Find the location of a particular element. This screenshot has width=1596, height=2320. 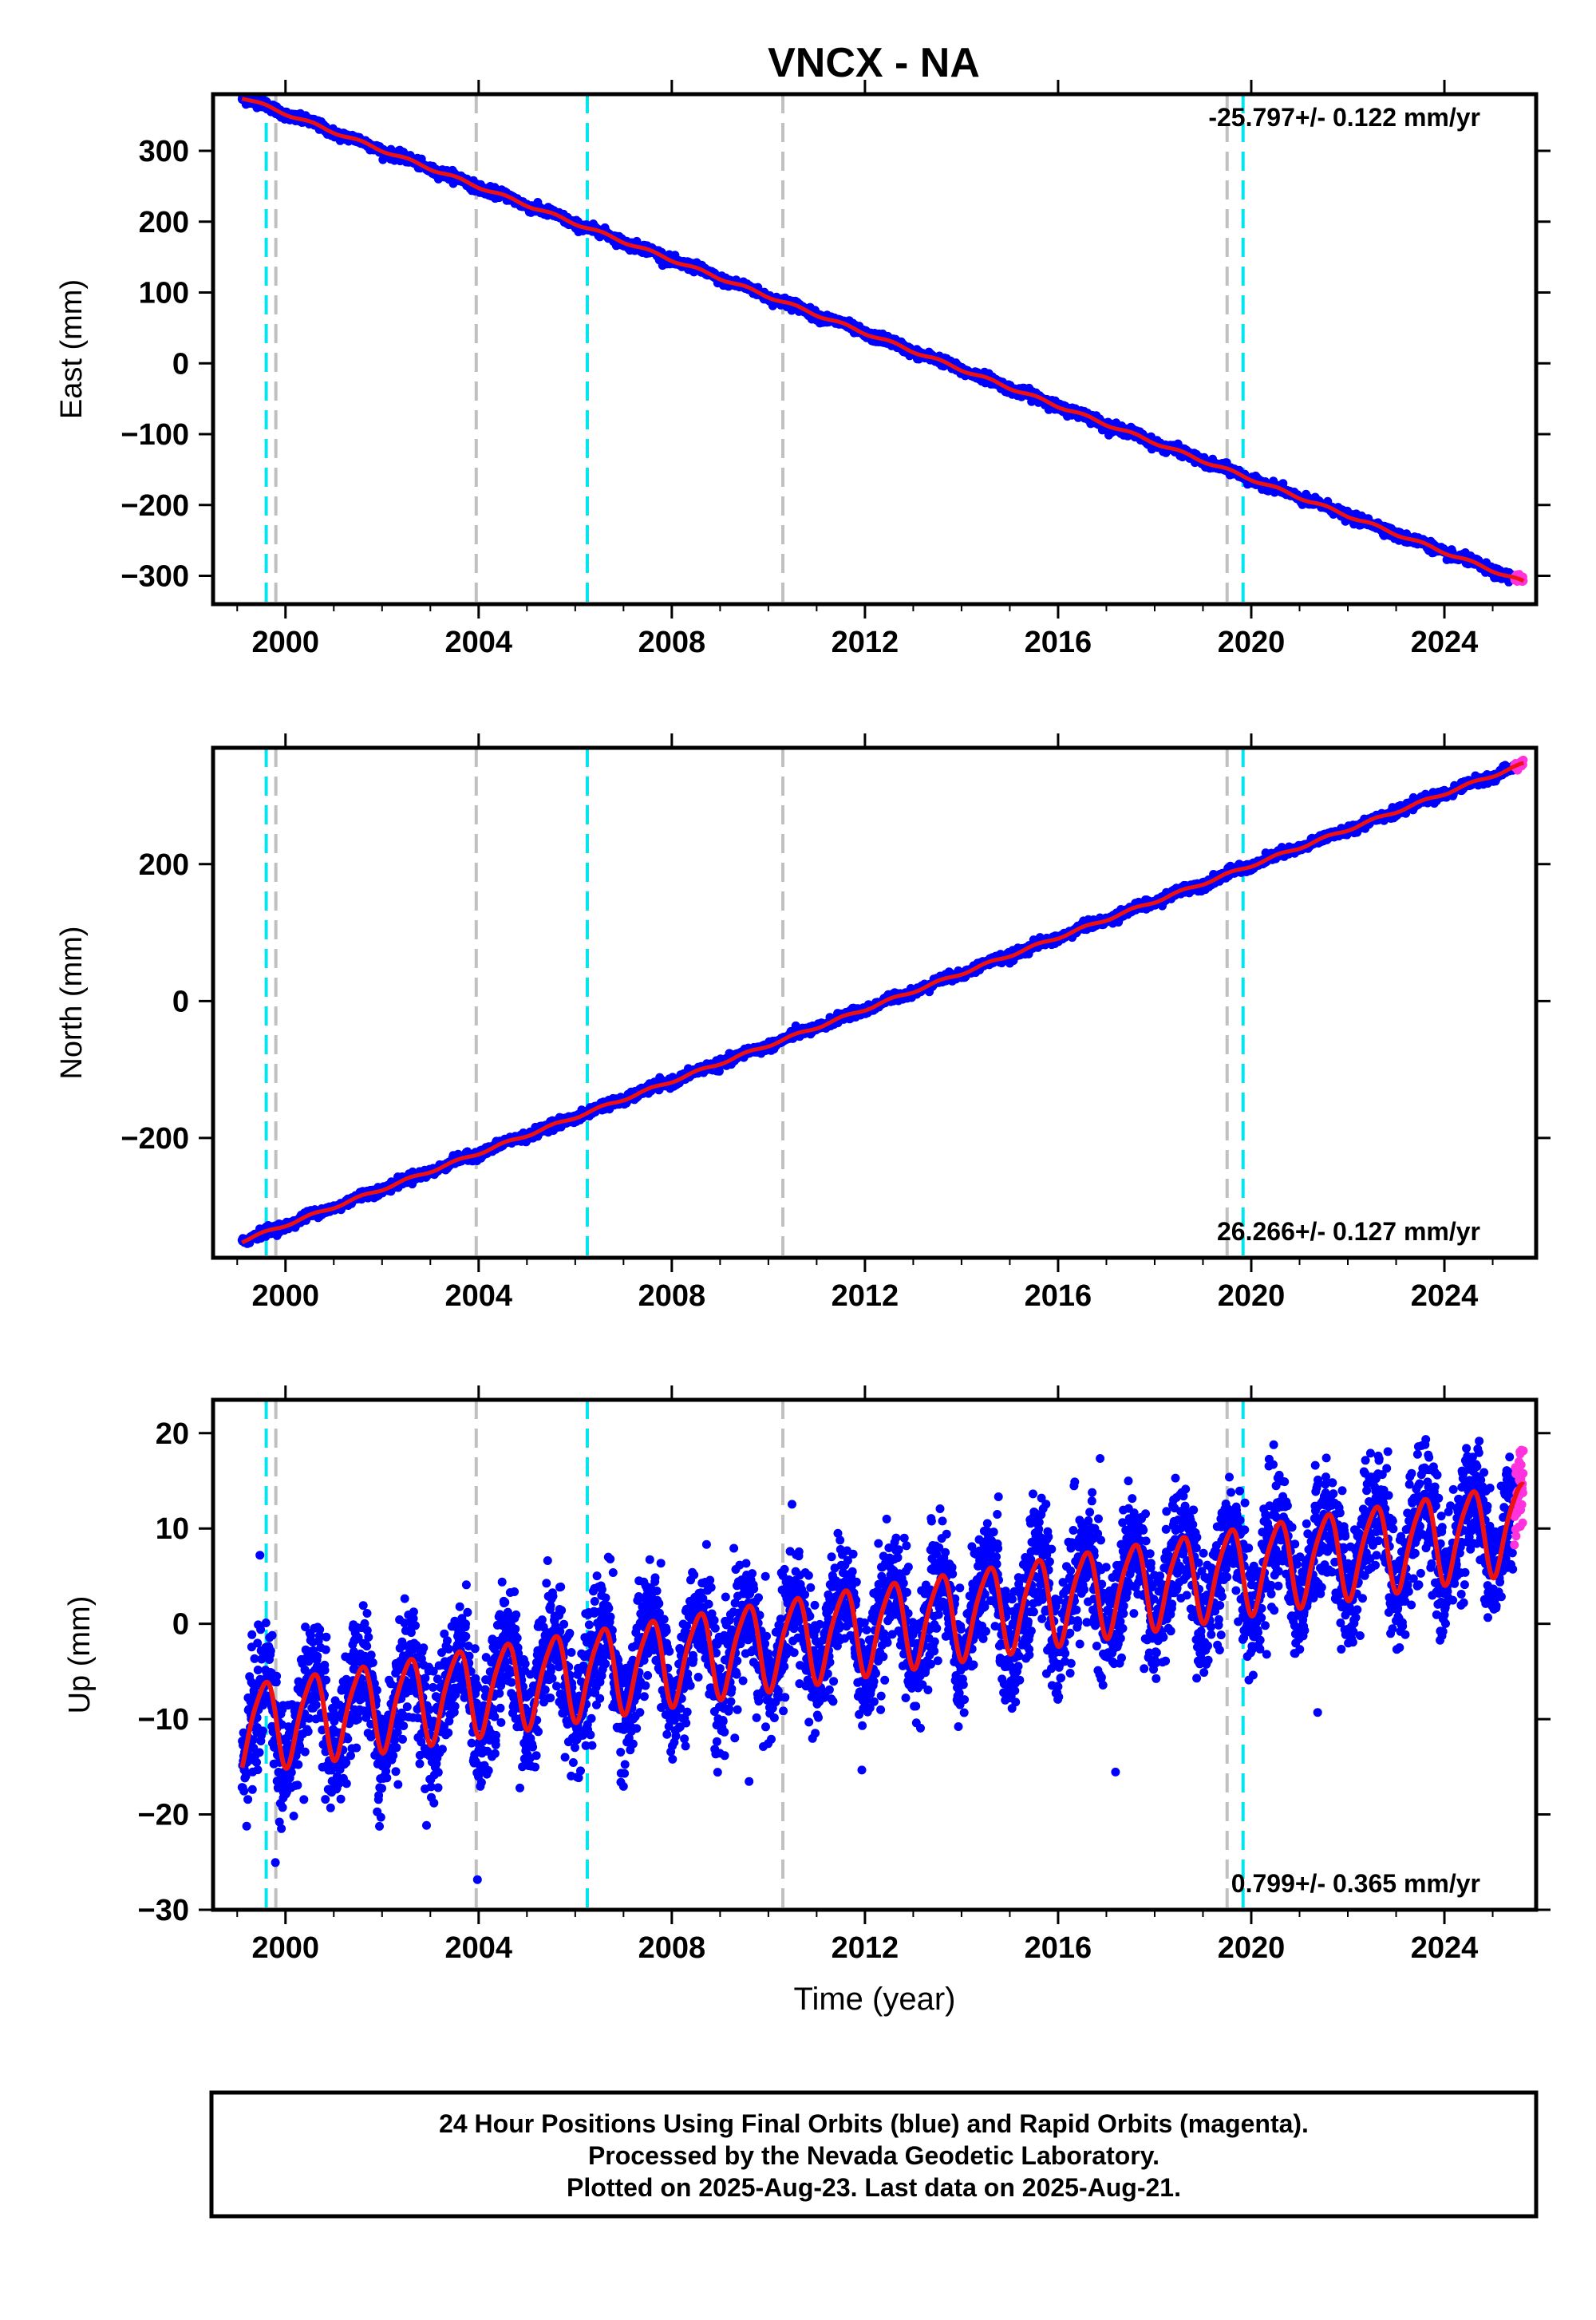

y-tick-label: 100 is located at coordinates (164, 293).